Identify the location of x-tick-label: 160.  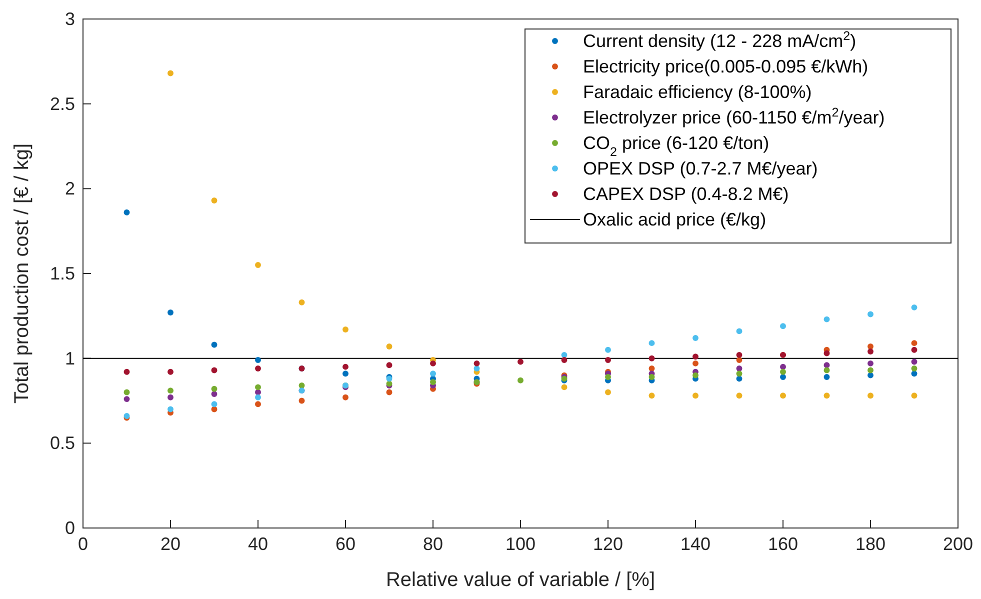
(783, 544).